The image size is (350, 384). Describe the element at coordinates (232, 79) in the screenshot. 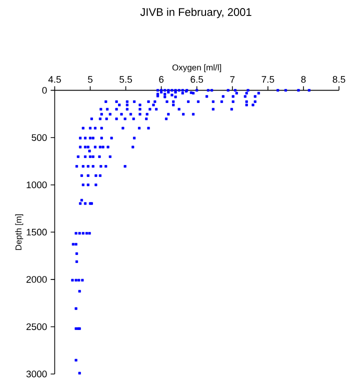

I see `x-tick-label: 7` at that location.